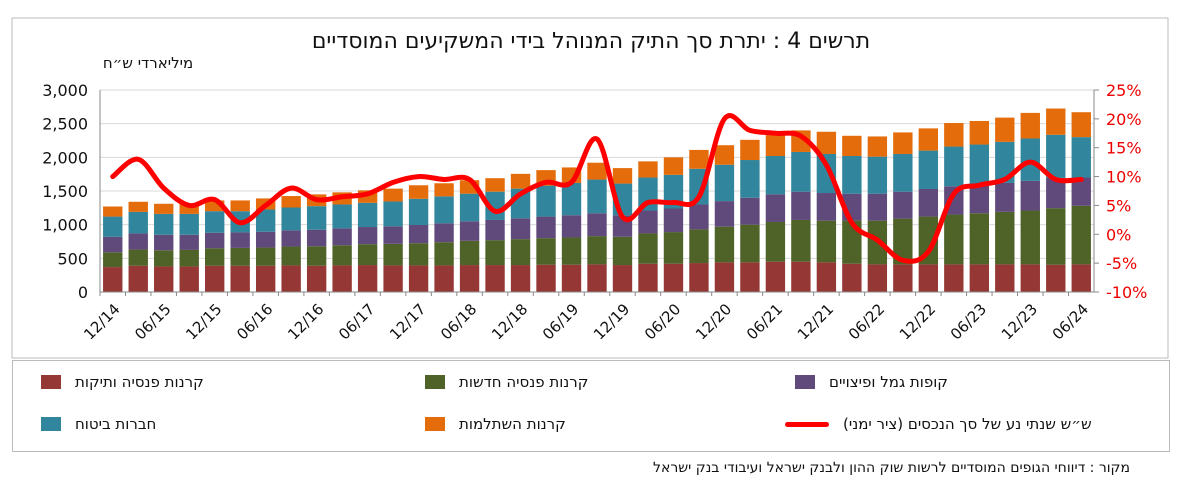 This screenshot has width=1182, height=502. Describe the element at coordinates (512, 424) in the screenshot. I see `legend-label: קרנות השתלמות` at that location.